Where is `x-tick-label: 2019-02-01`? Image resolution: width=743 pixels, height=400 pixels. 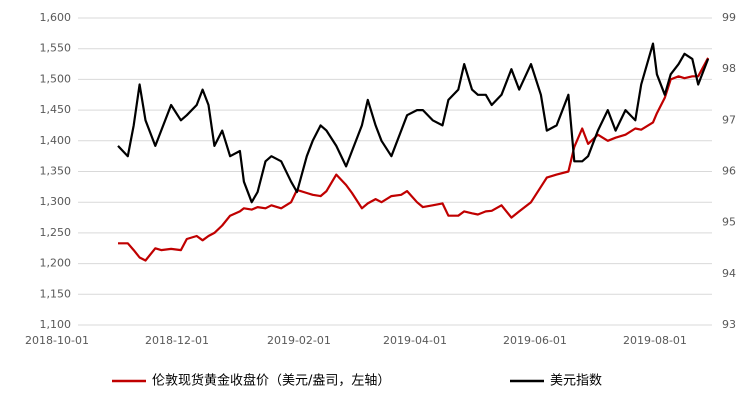
x-tick-label: 2019-02-01 is located at coordinates (299, 340).